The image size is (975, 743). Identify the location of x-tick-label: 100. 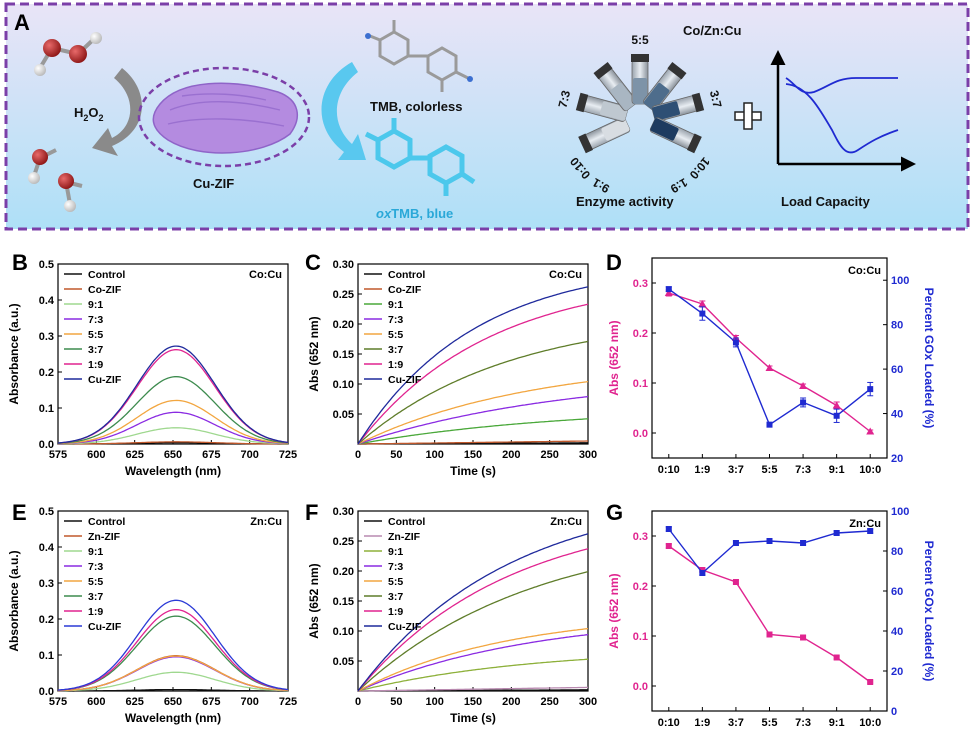
(434, 455).